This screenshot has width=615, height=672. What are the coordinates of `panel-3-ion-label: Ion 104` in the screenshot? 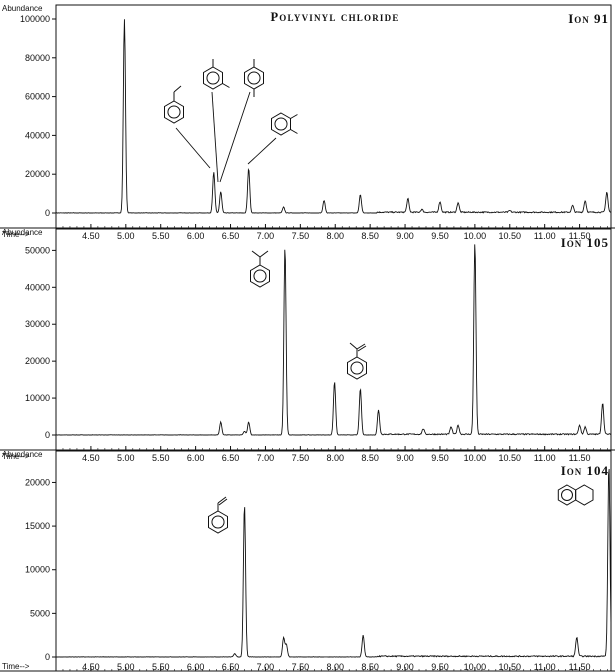 It's located at (585, 470).